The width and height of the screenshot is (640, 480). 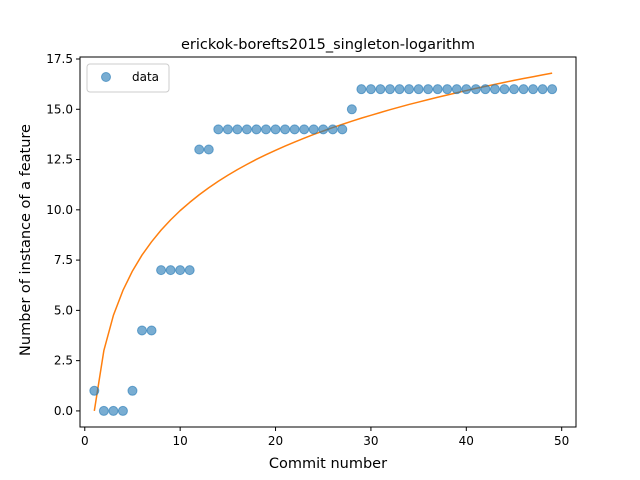 What do you see at coordinates (59, 109) in the screenshot?
I see `y-tick-label: 15.0` at bounding box center [59, 109].